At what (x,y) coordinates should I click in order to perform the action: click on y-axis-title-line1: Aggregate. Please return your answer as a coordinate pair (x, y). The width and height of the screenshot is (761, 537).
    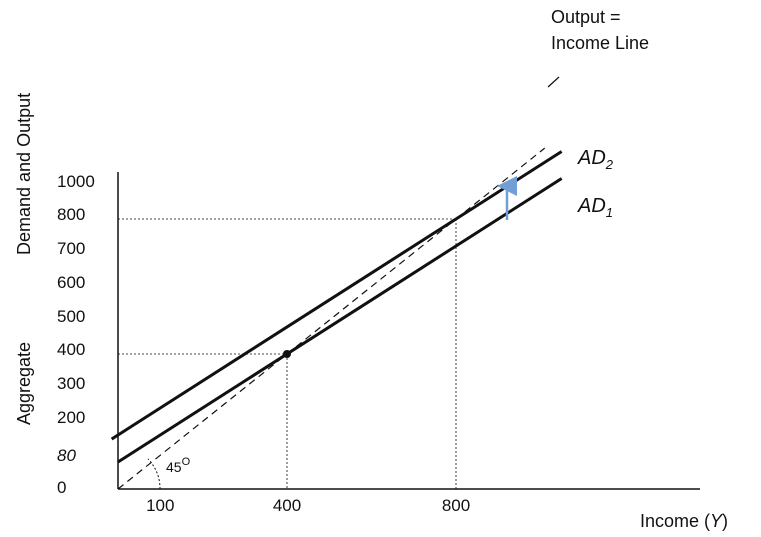
    Looking at the image, I should click on (24, 383).